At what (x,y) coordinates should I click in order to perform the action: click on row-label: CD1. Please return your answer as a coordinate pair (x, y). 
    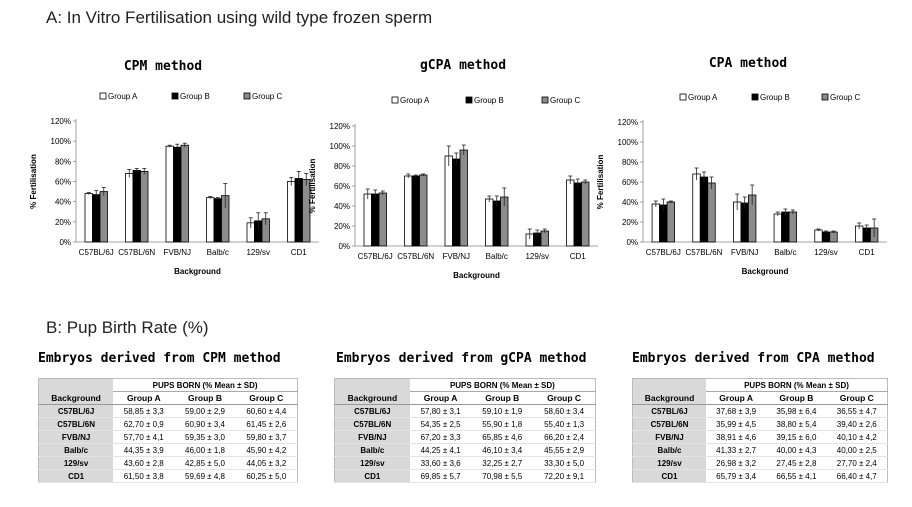
    Looking at the image, I should click on (76, 476).